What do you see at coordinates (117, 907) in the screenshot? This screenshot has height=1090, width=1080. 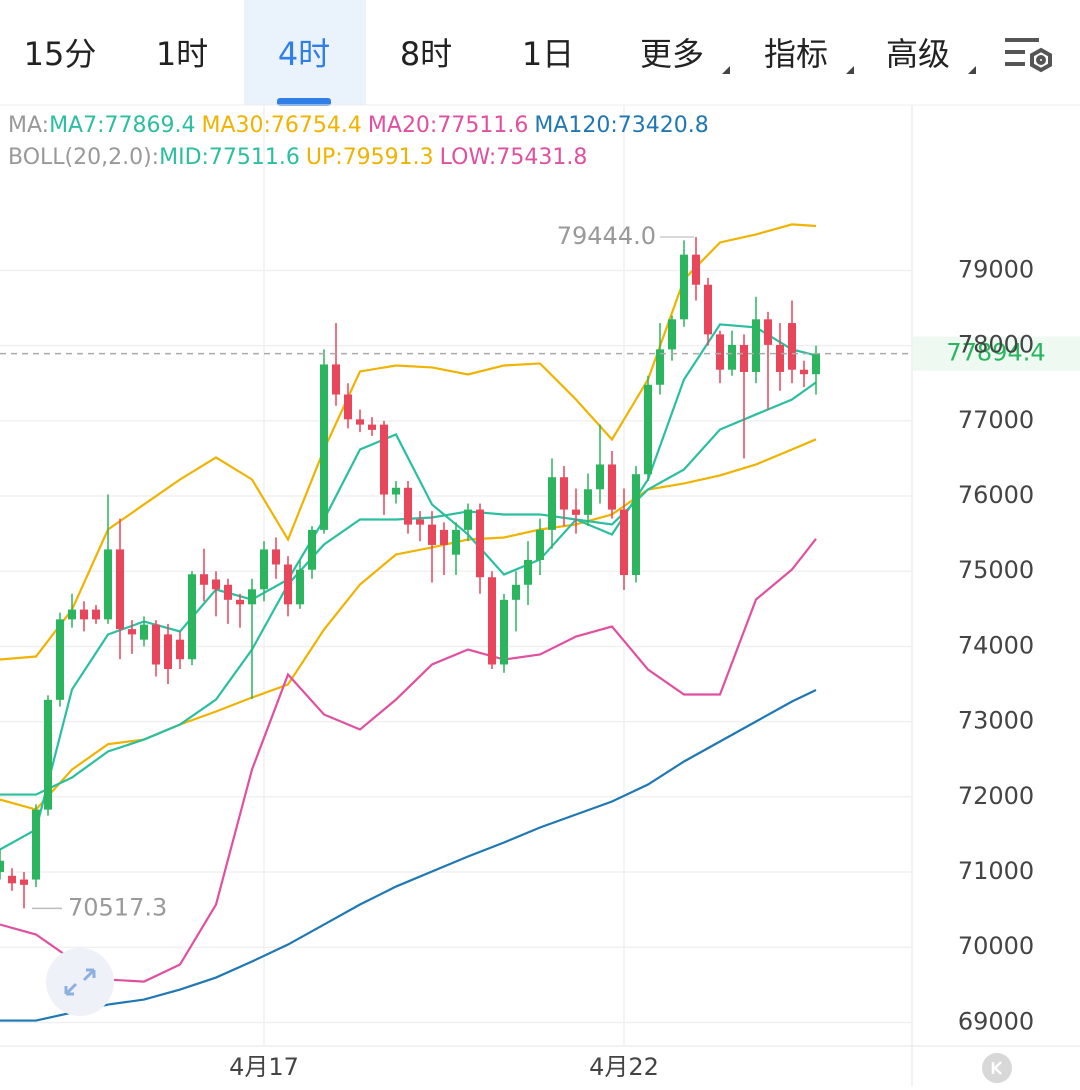 I see `low-label: 70517.3` at bounding box center [117, 907].